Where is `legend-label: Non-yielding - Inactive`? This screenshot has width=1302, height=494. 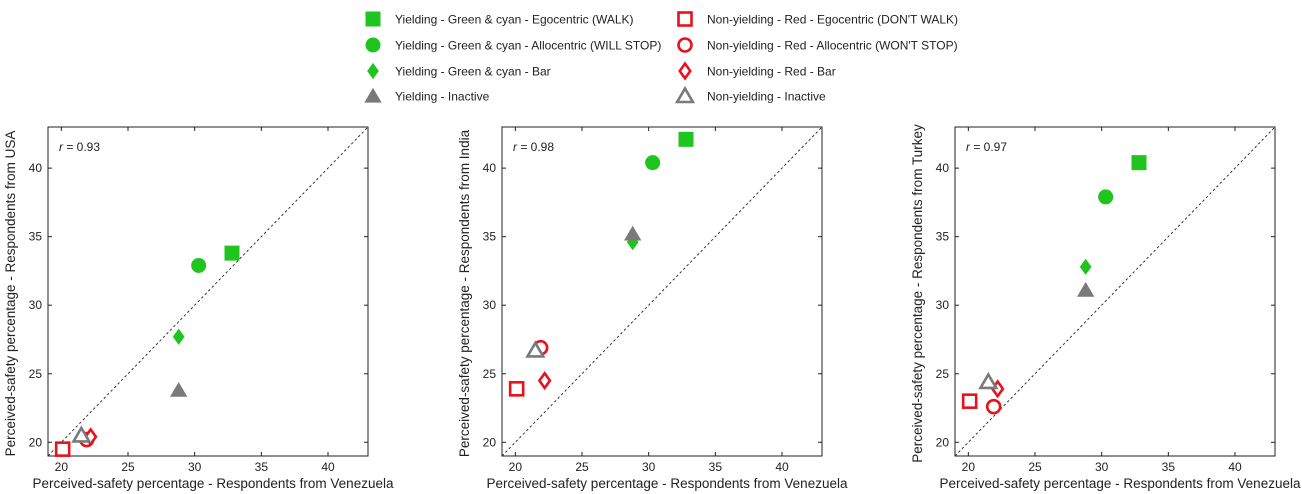
legend-label: Non-yielding - Inactive is located at coordinates (766, 97).